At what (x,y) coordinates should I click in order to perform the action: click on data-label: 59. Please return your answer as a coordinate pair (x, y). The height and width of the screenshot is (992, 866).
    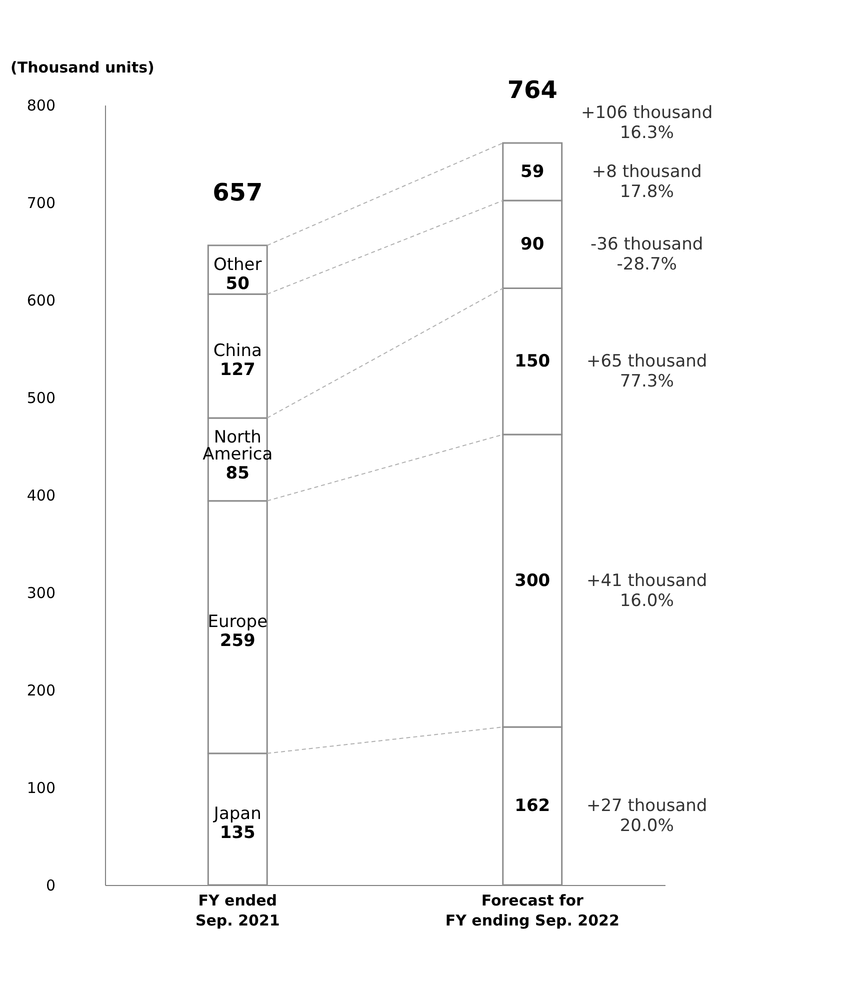
    Looking at the image, I should click on (532, 172).